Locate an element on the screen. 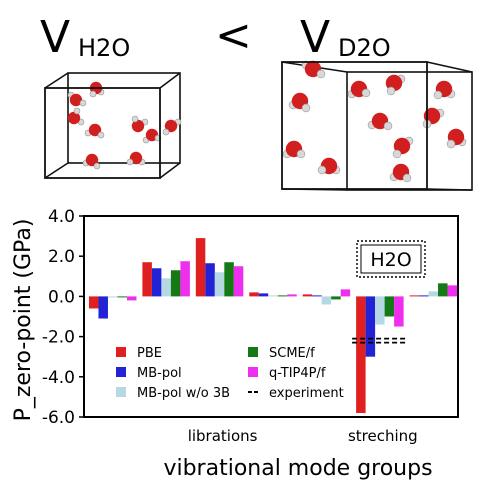 The image size is (500, 484). x-axis-title: vibrational mode groups is located at coordinates (297, 468).